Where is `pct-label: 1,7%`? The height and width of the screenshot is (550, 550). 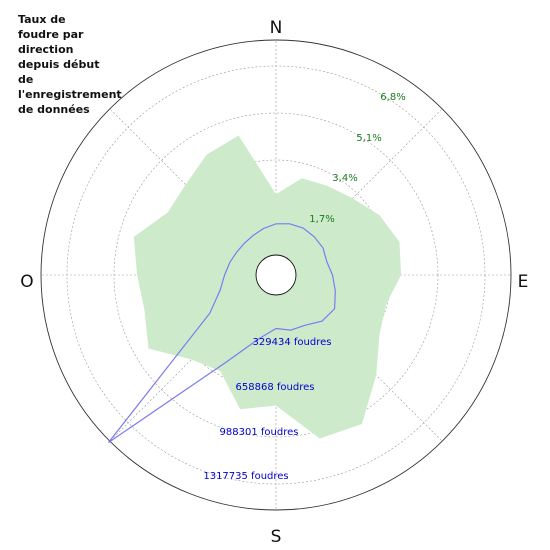 pct-label: 1,7% is located at coordinates (321, 219).